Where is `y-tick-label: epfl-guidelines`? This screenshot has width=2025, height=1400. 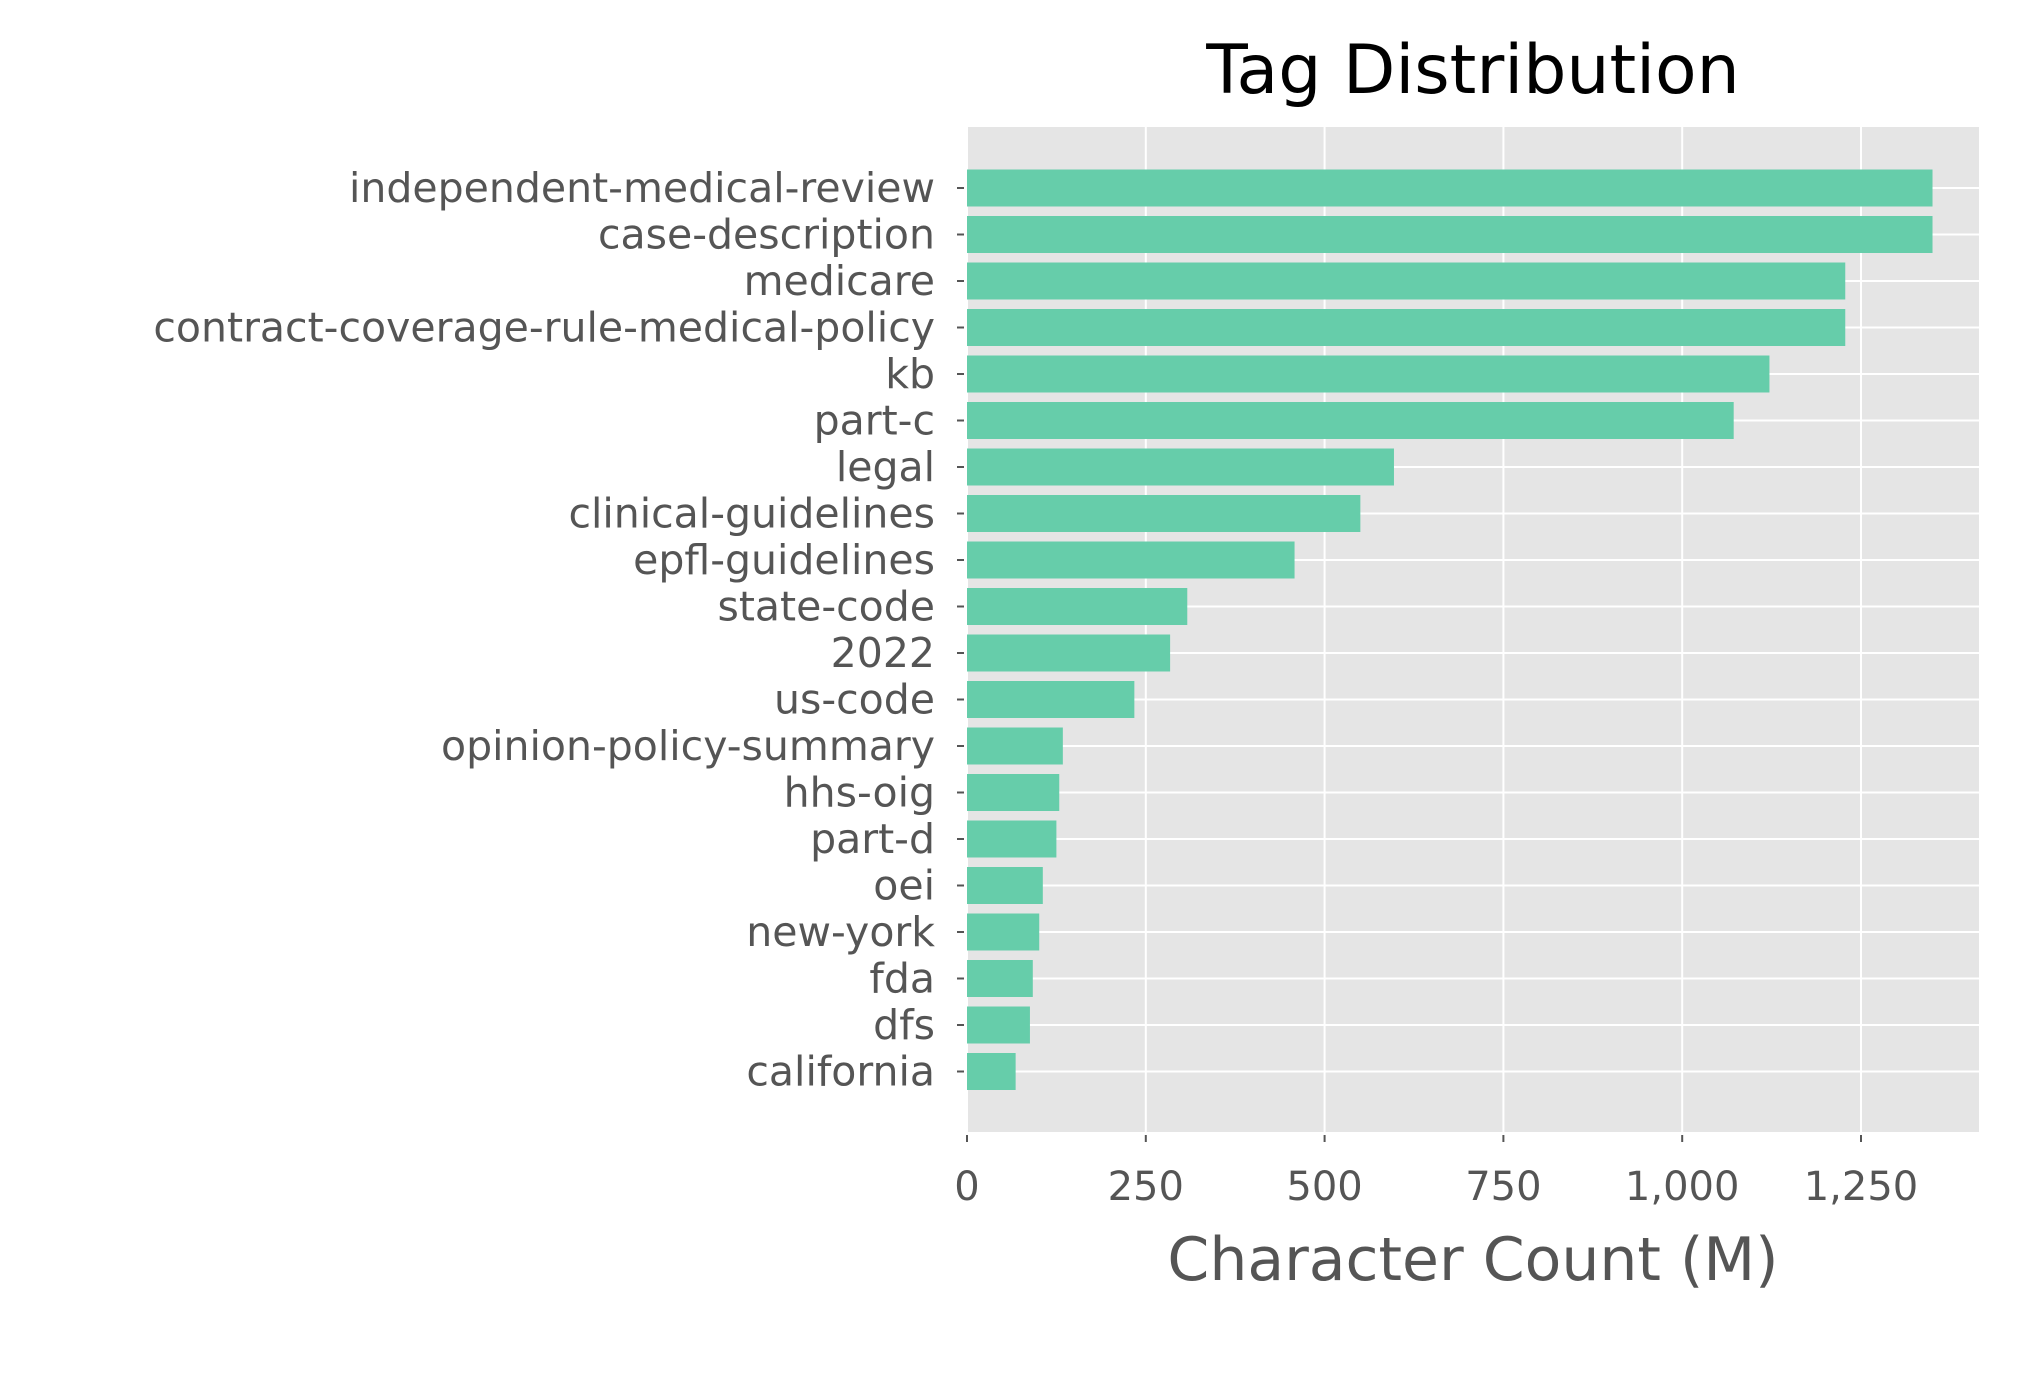
y-tick-label: epfl-guidelines is located at coordinates (784, 560).